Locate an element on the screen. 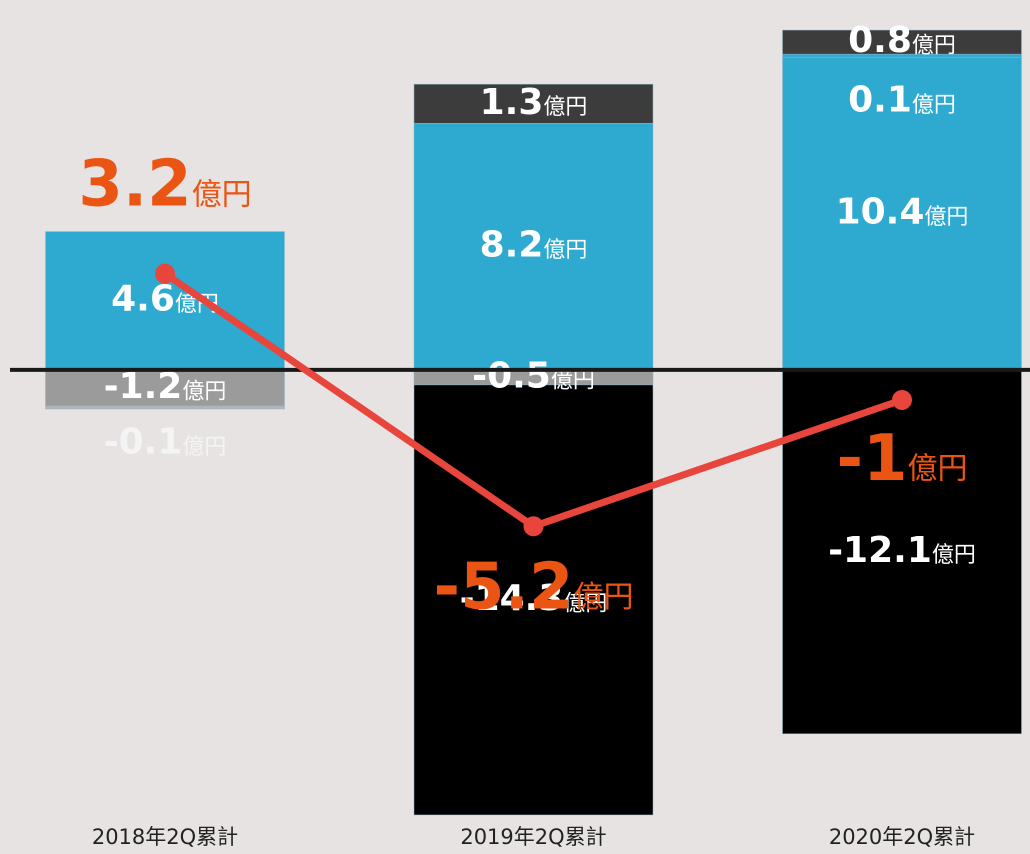  label-number: 10.4 is located at coordinates (880, 212).